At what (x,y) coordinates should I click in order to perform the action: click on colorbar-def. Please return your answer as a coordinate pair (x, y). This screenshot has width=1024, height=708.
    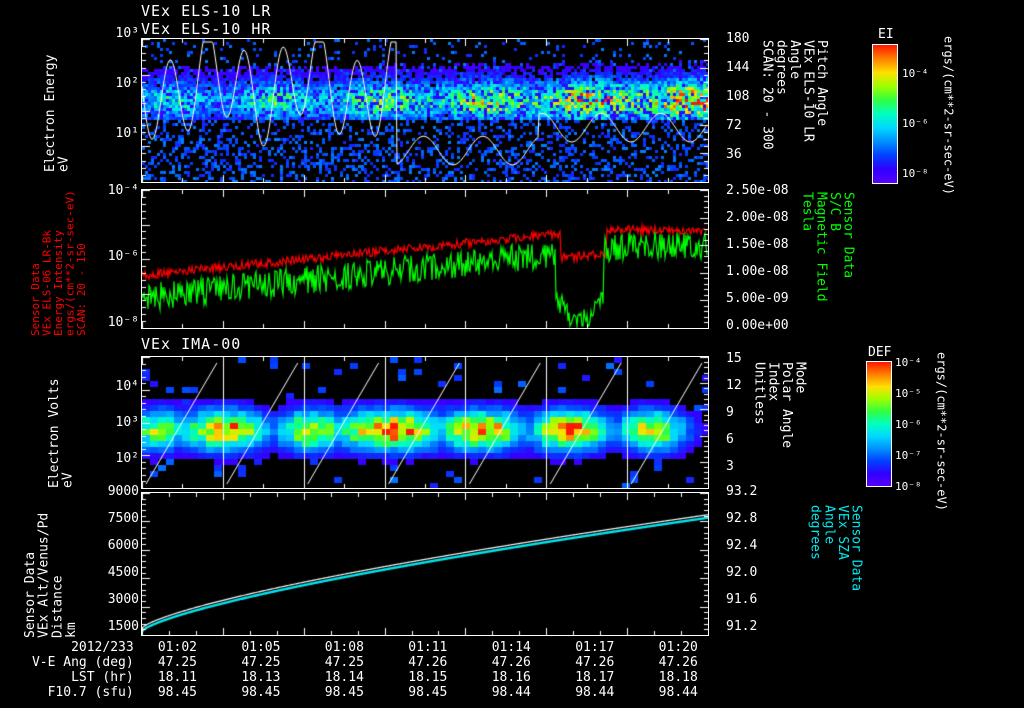
    Looking at the image, I should click on (879, 424).